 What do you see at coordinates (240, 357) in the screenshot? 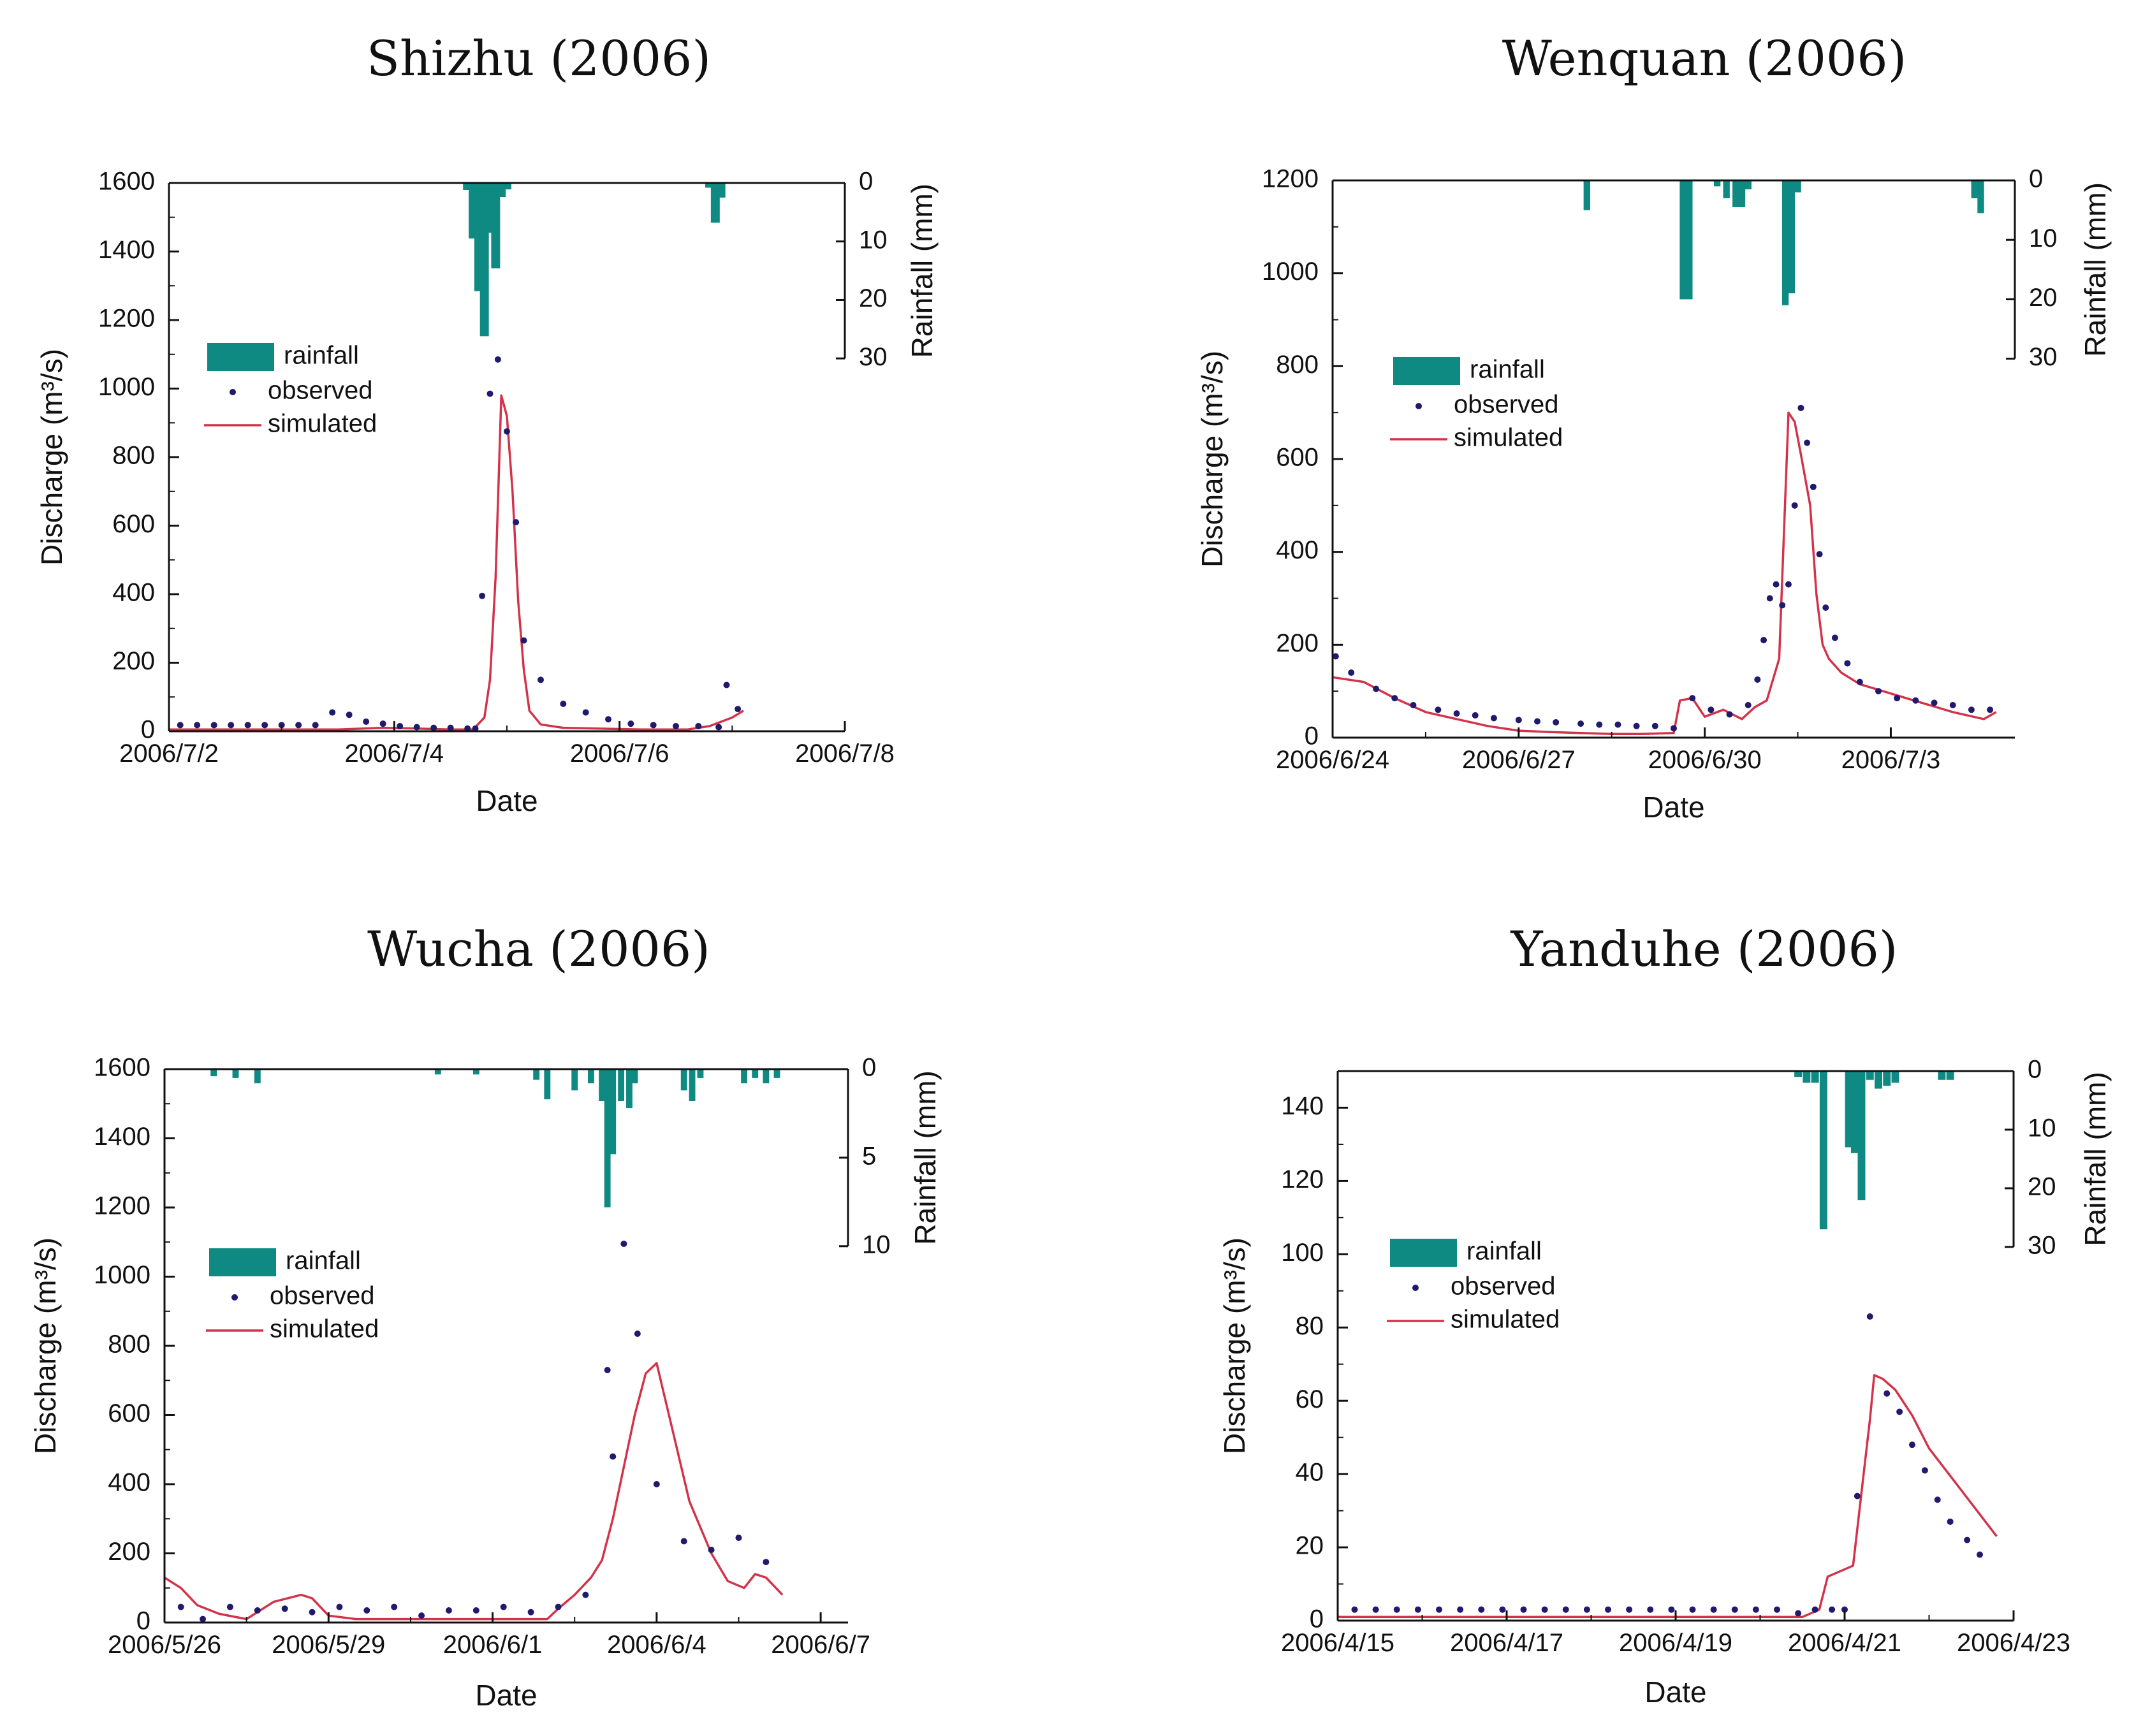
I see `legend-rainfall-swatch` at bounding box center [240, 357].